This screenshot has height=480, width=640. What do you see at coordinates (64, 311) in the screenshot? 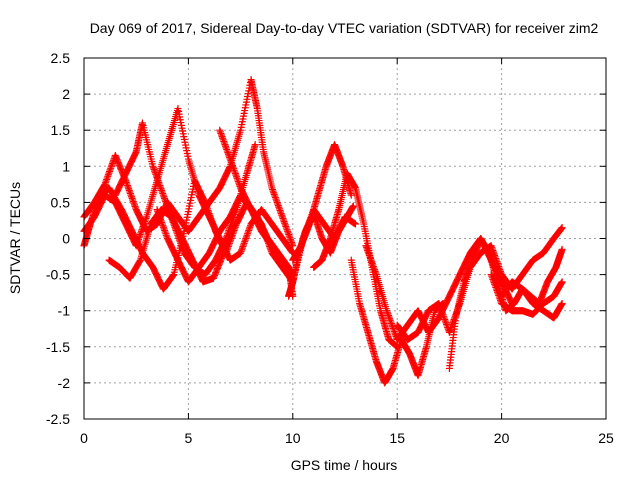
I see `y-tick-label: -1` at bounding box center [64, 311].